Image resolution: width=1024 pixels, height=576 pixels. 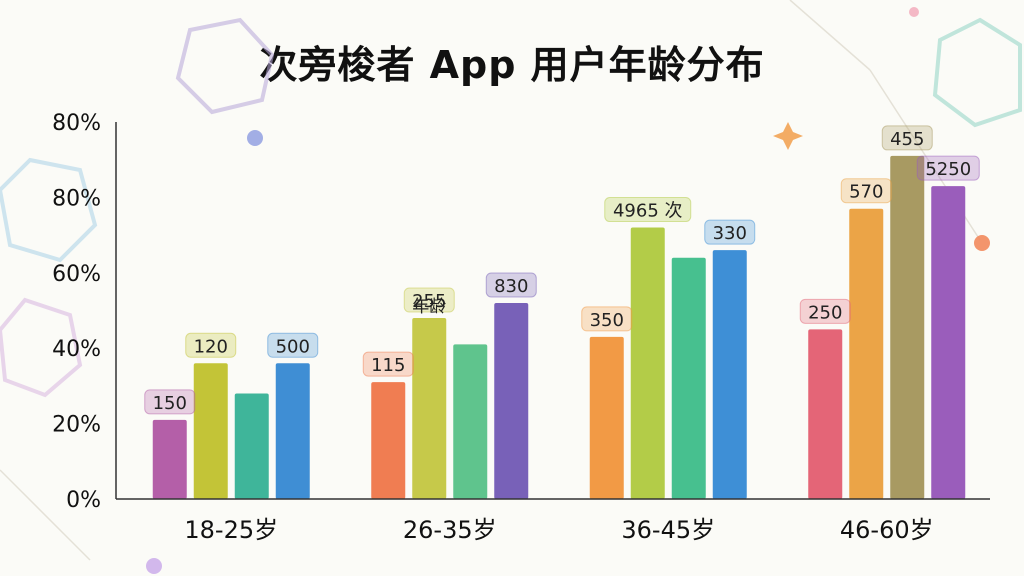 I want to click on data-label: 570, so click(x=866, y=191).